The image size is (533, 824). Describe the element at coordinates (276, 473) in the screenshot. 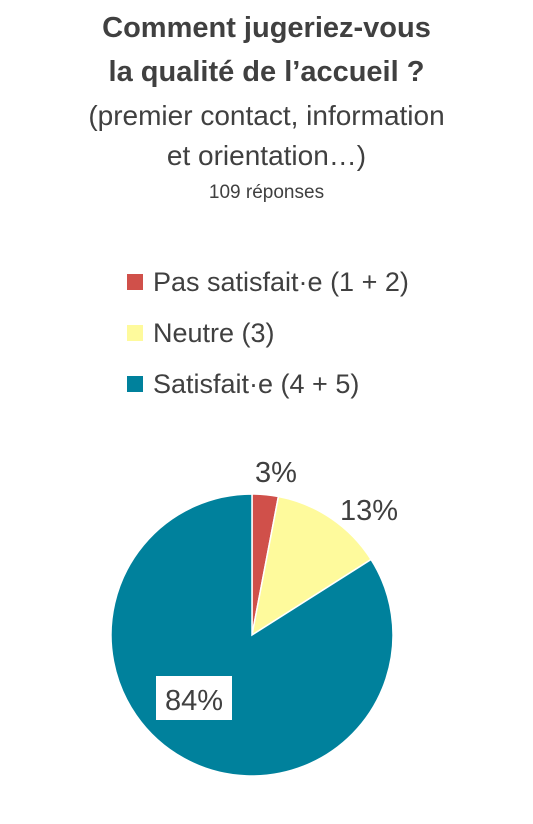

I see `data-label-pas-satisfait: 3%` at that location.